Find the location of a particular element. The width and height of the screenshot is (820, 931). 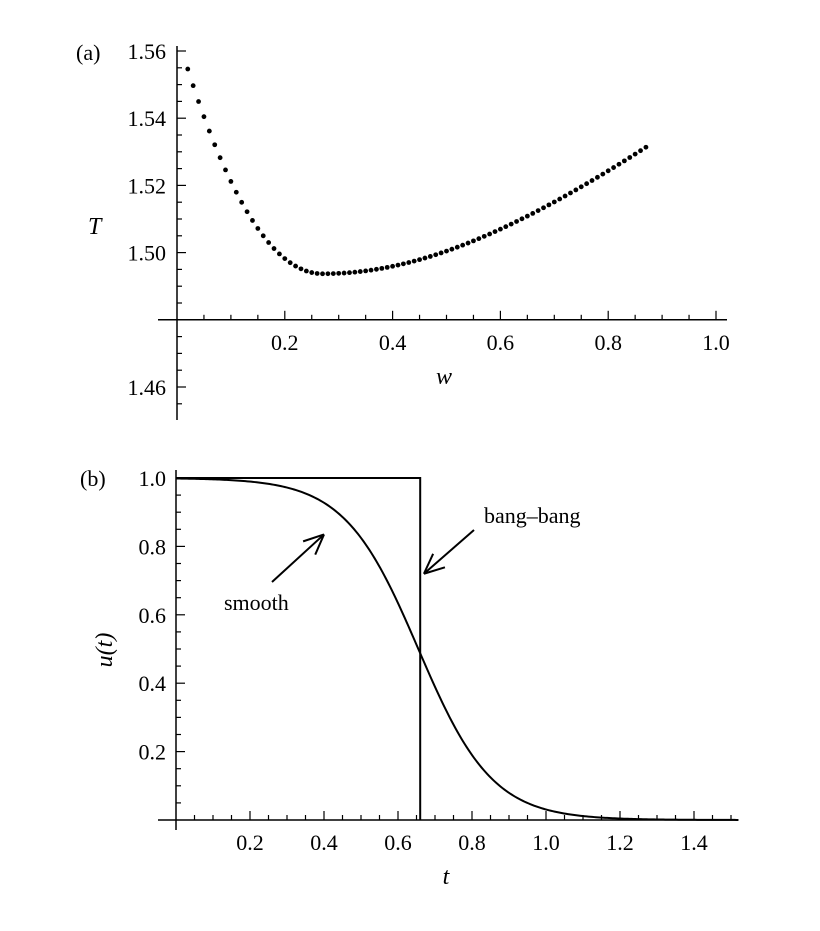

panel-b-y-tick-label: 0.6 is located at coordinates (153, 615).